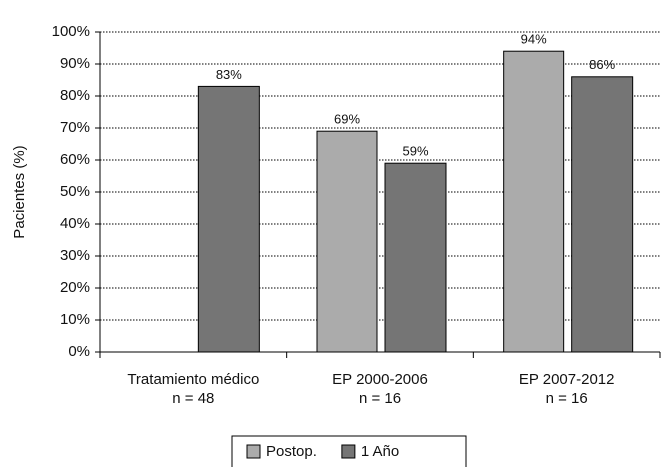 The width and height of the screenshot is (663, 467). What do you see at coordinates (75, 63) in the screenshot?
I see `y-tick-label: 90%` at bounding box center [75, 63].